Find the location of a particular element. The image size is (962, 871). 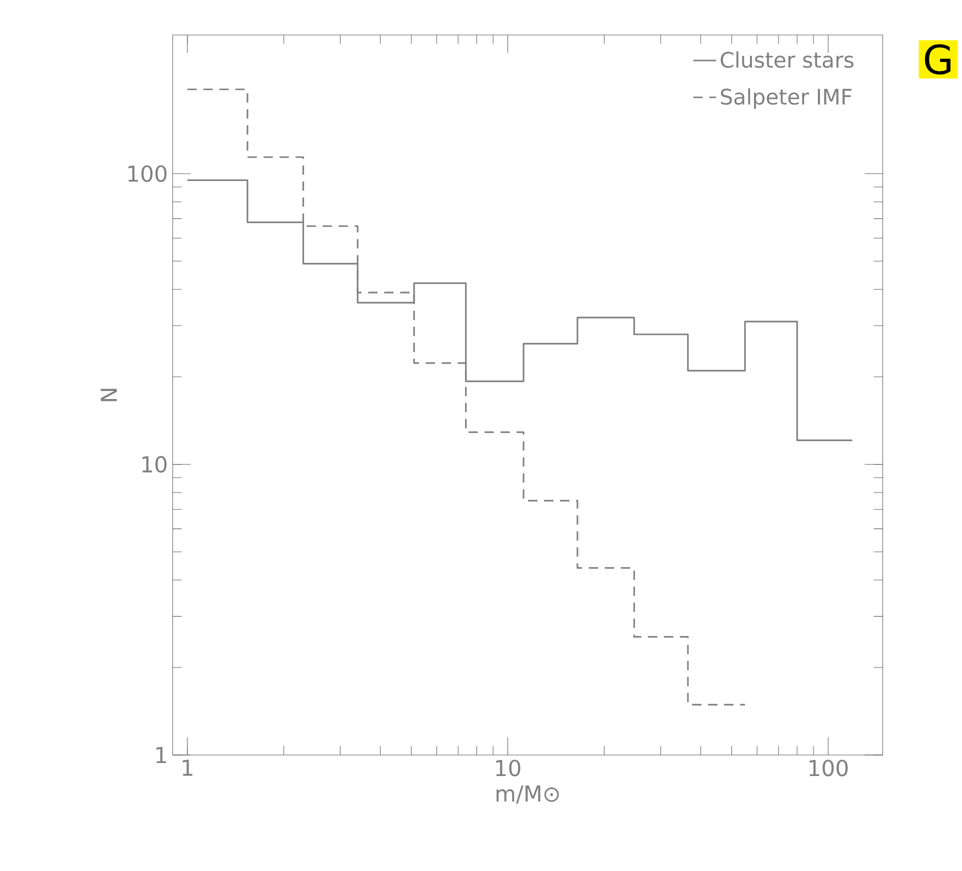

text: G is located at coordinates (937, 59).